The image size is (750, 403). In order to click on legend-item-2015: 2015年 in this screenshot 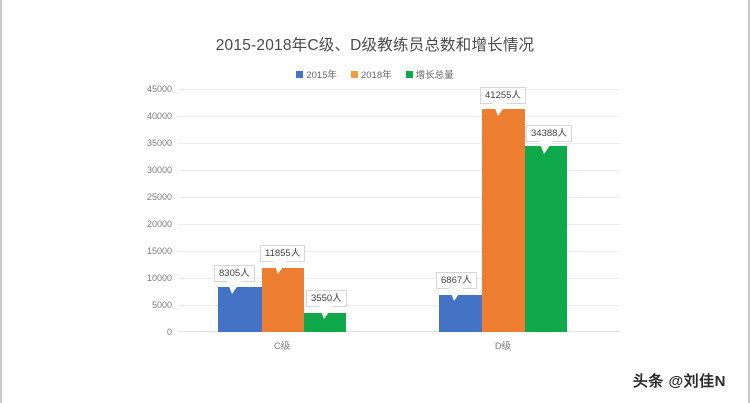, I will do `click(316, 74)`.